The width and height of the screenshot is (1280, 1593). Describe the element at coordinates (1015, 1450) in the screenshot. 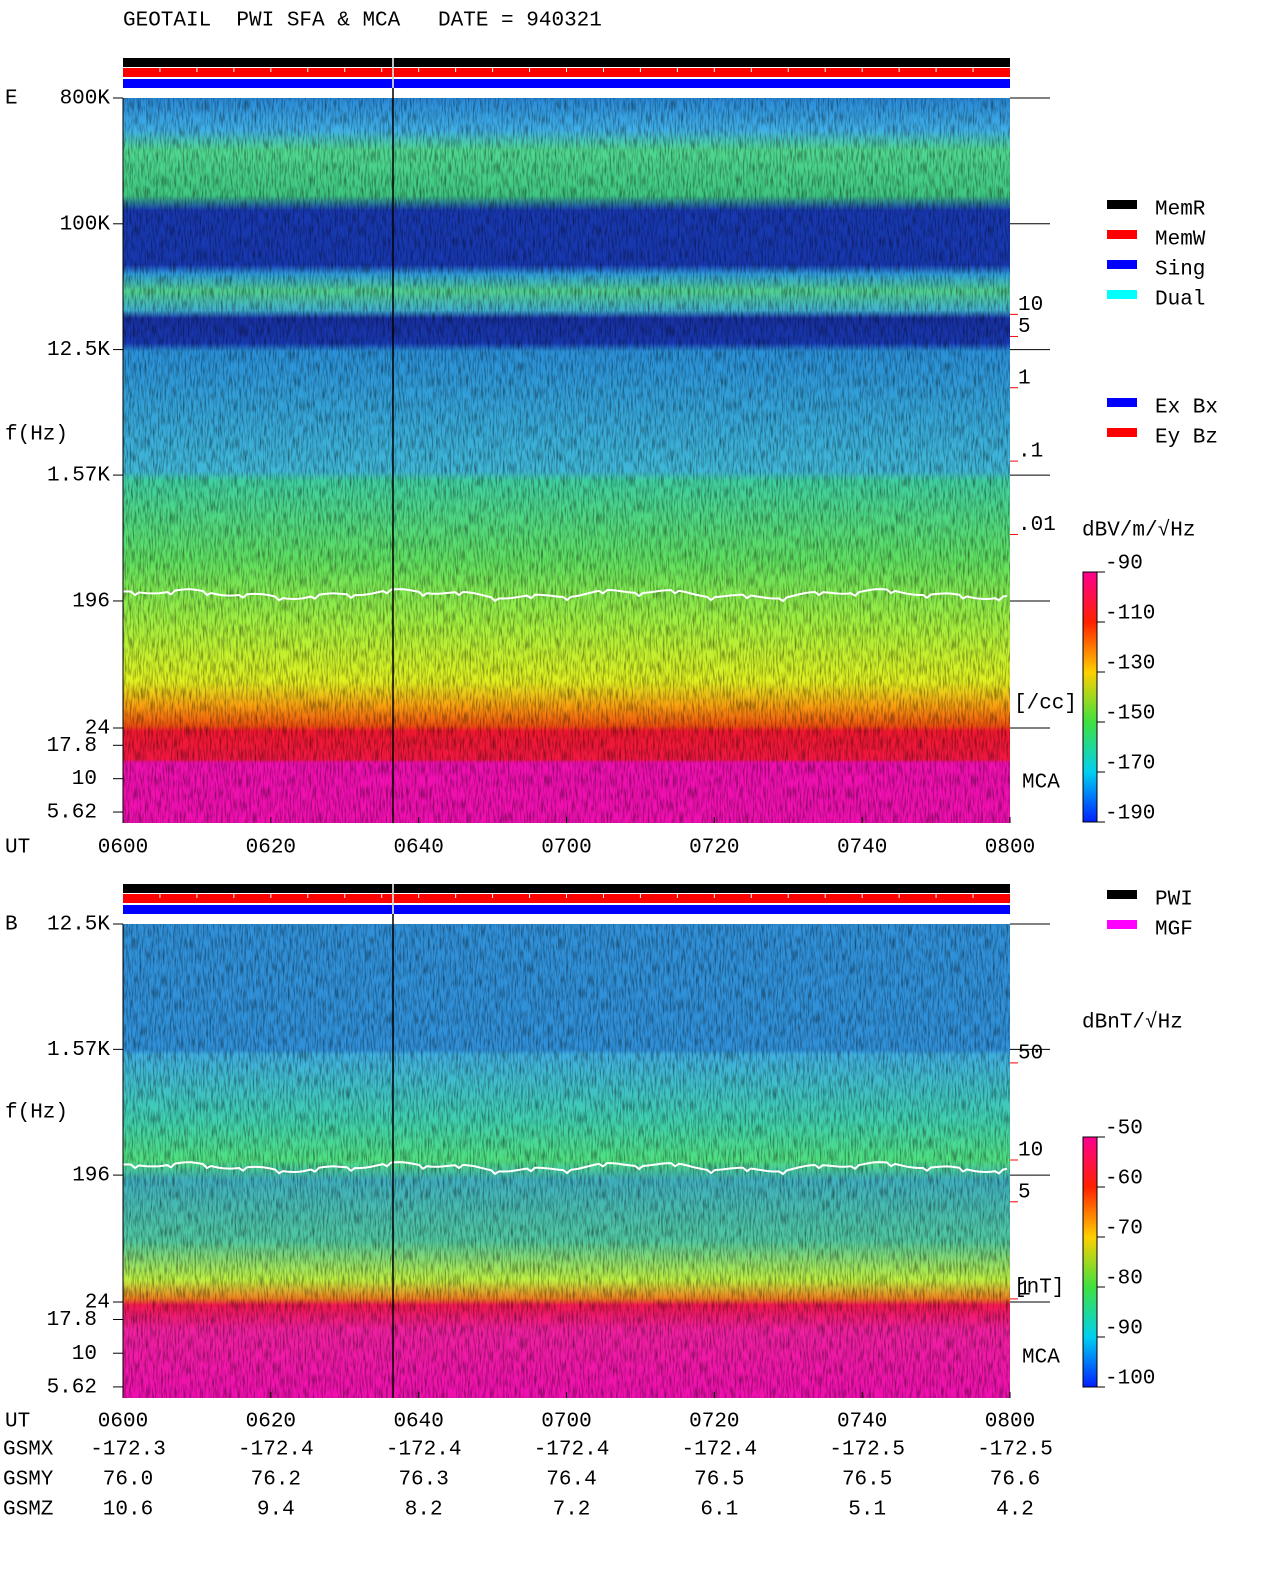

I see `orbit-value: -172.5` at that location.